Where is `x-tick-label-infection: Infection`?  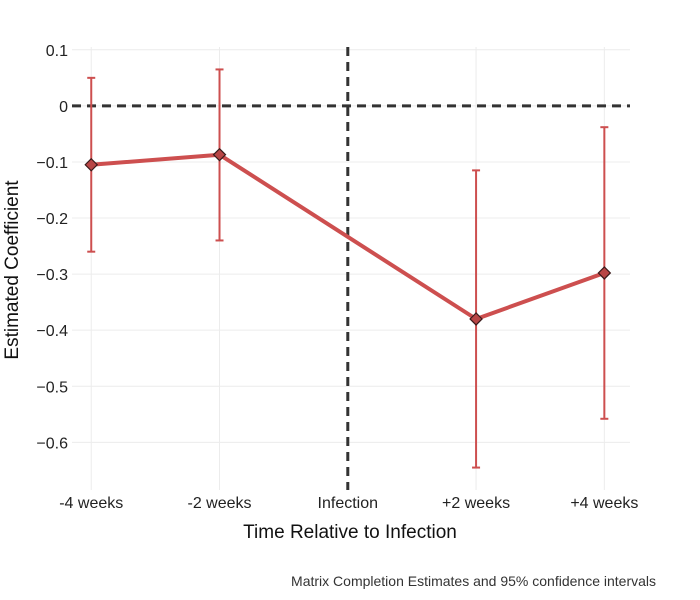
x-tick-label-infection: Infection is located at coordinates (348, 503).